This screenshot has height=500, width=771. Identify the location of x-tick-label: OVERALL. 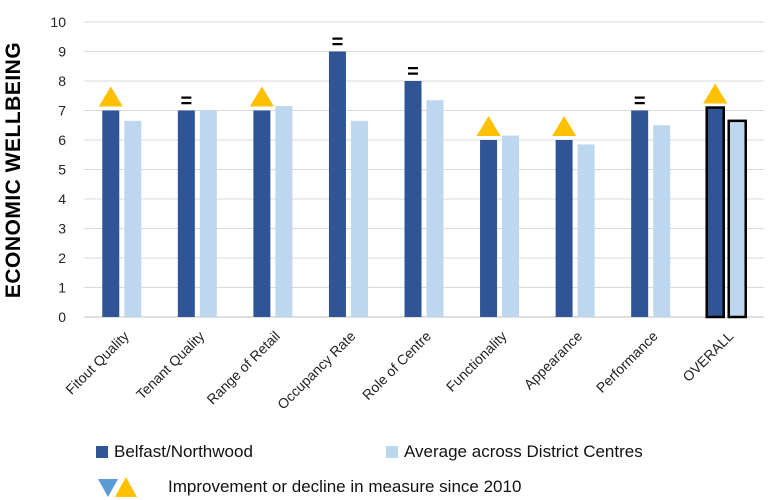
(707, 356).